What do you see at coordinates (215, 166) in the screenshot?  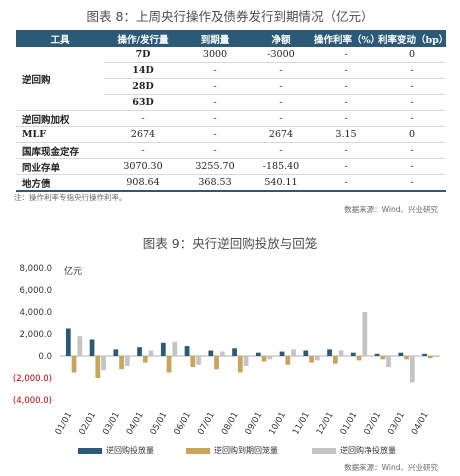 I see `cell-maturity: 3255.70` at bounding box center [215, 166].